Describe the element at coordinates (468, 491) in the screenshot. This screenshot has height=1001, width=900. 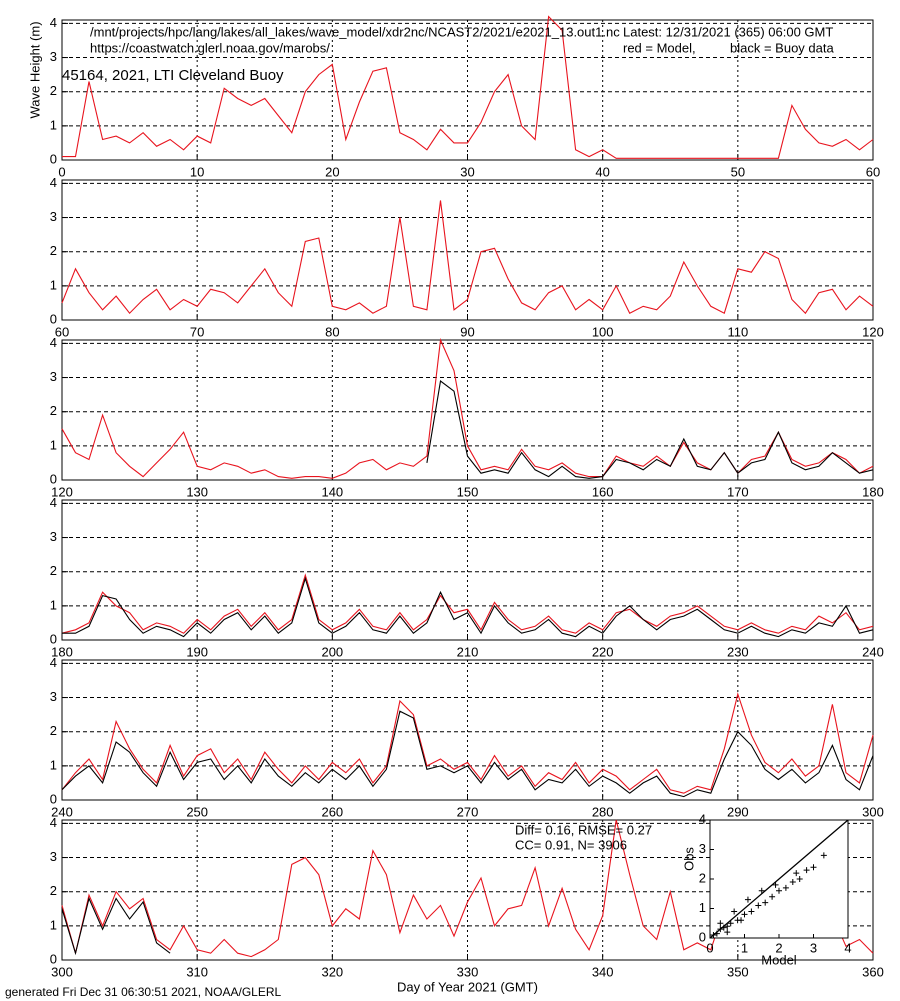
I see `x-tick-label: 150` at that location.